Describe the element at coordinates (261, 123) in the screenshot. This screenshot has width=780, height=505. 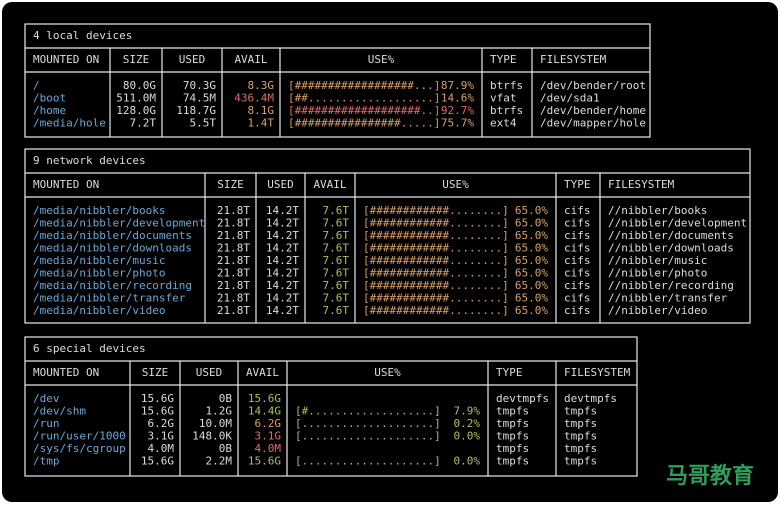
I see `avail: 1.4T` at that location.